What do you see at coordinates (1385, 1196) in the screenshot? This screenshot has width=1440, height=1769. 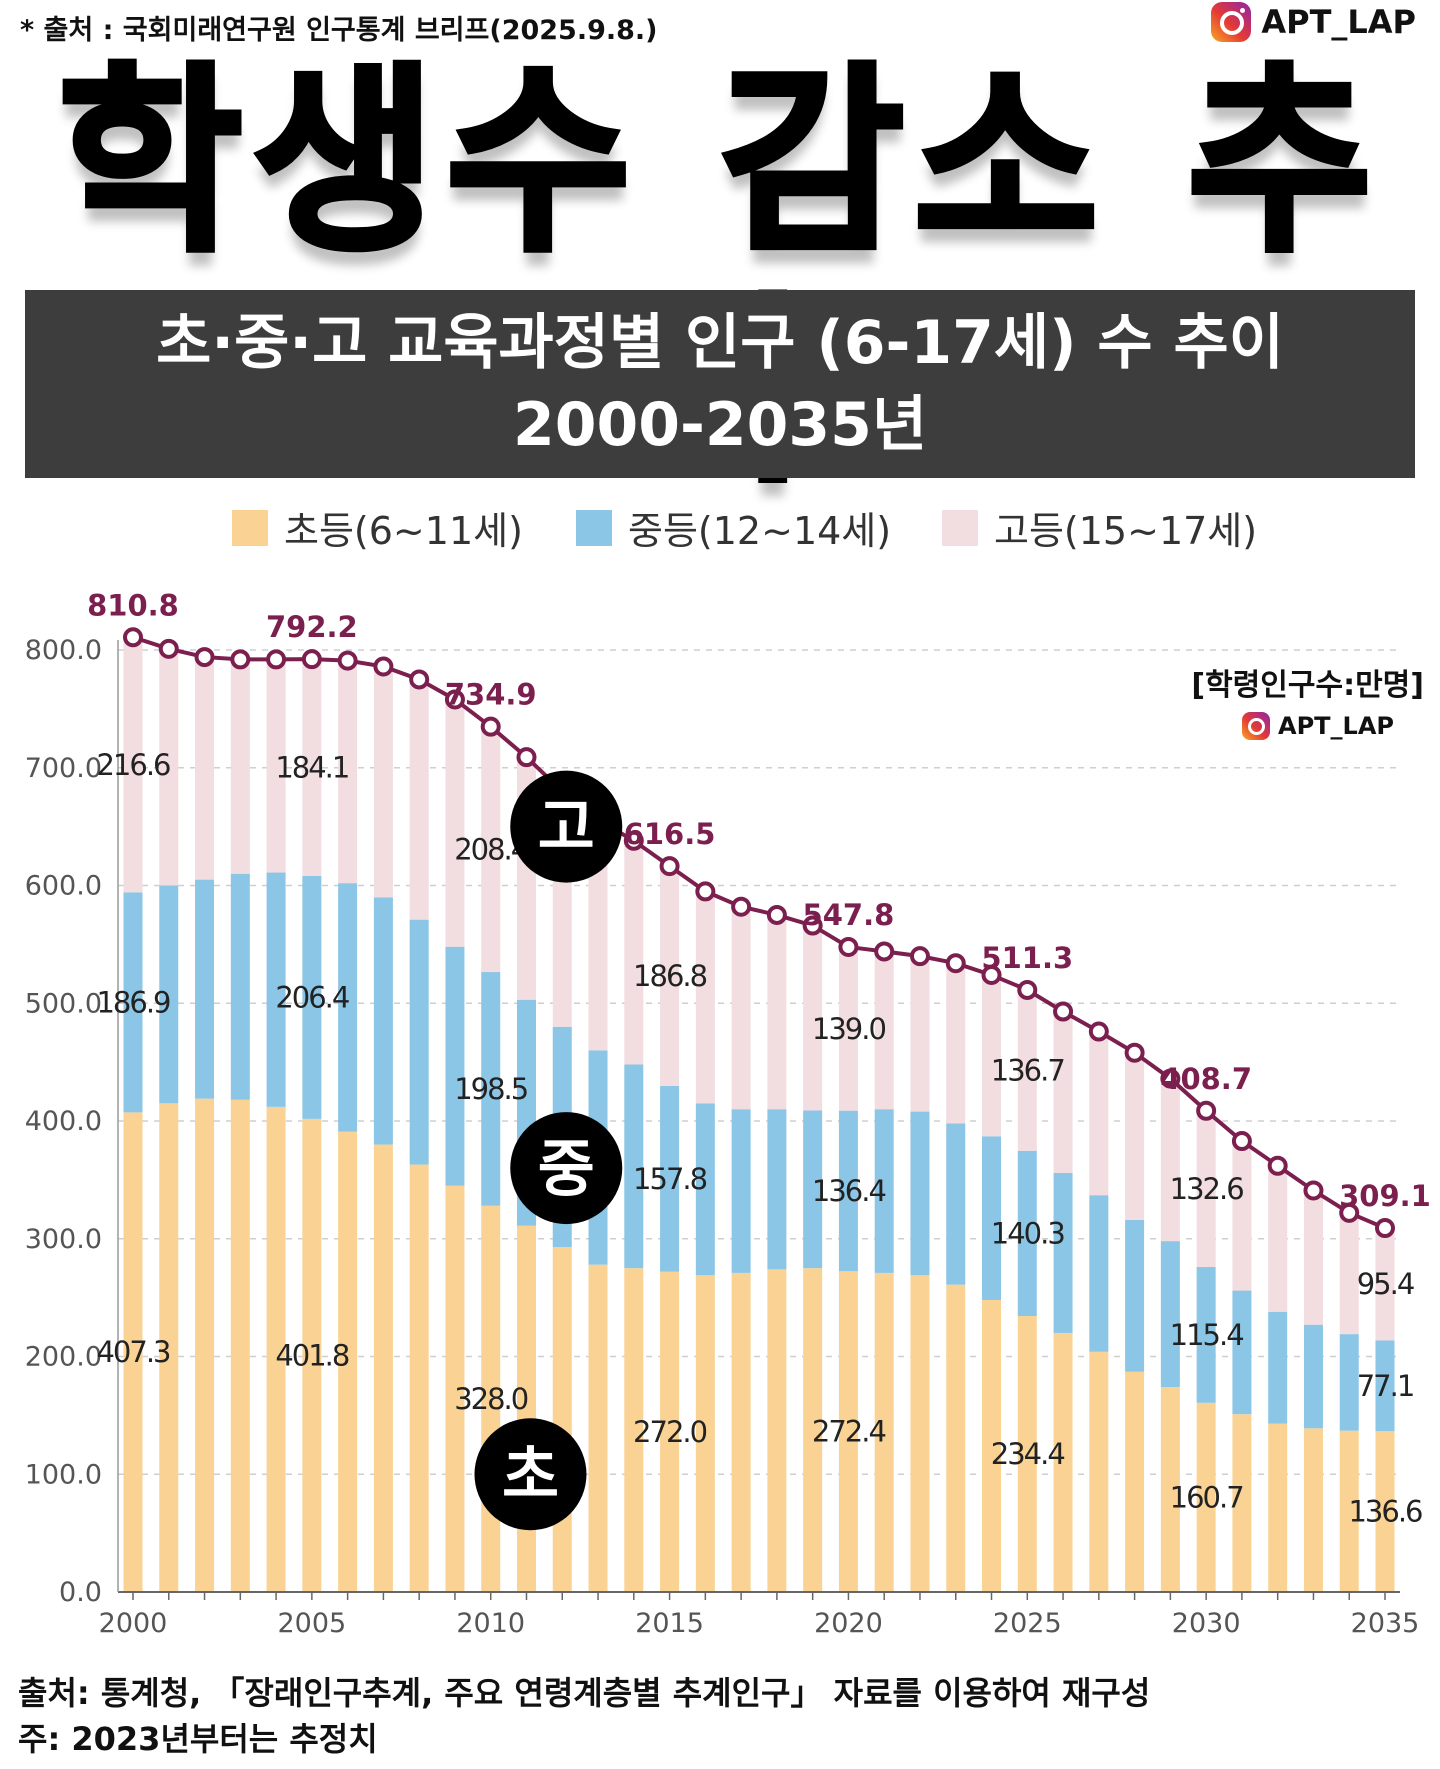 I see `total-label: 309.1` at bounding box center [1385, 1196].